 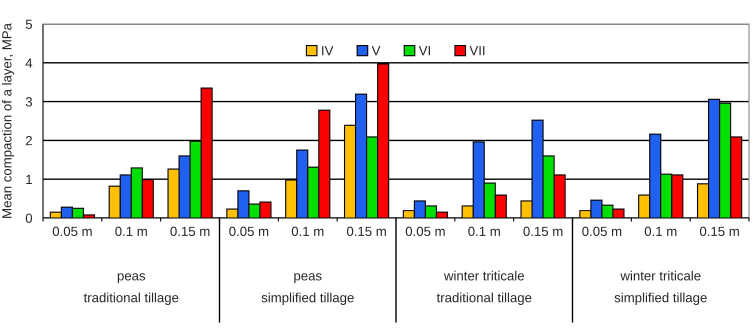 I want to click on text: winter triticale traditional tillage, so click(x=484, y=287).